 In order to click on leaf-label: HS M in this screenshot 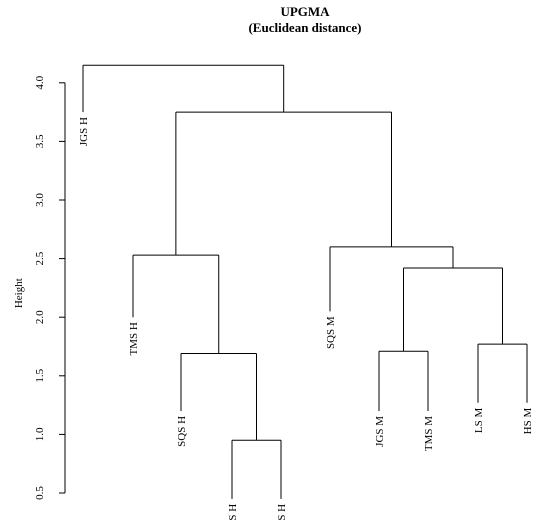, I will do `click(528, 421)`.